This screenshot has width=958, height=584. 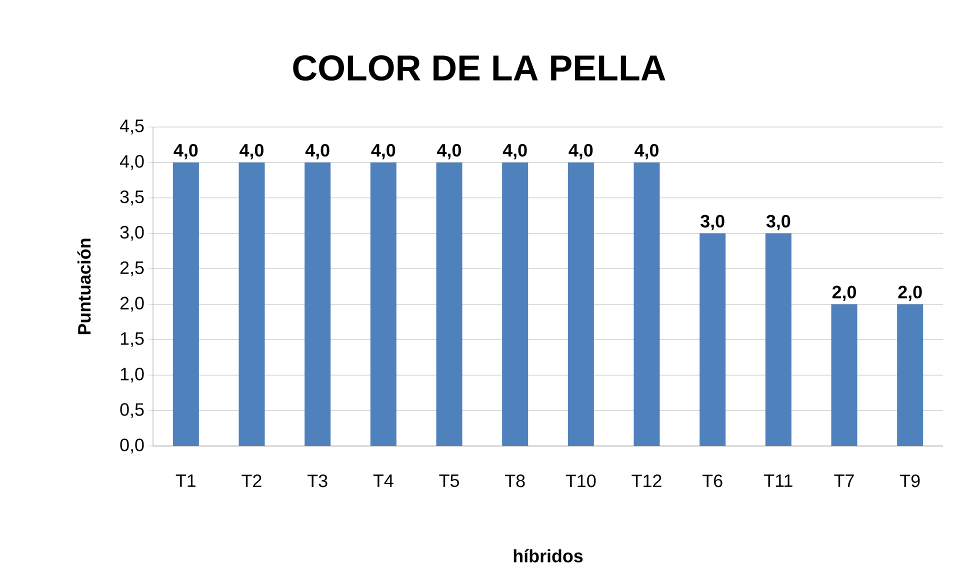 What do you see at coordinates (132, 198) in the screenshot?
I see `y-tick-label: 3,5` at bounding box center [132, 198].